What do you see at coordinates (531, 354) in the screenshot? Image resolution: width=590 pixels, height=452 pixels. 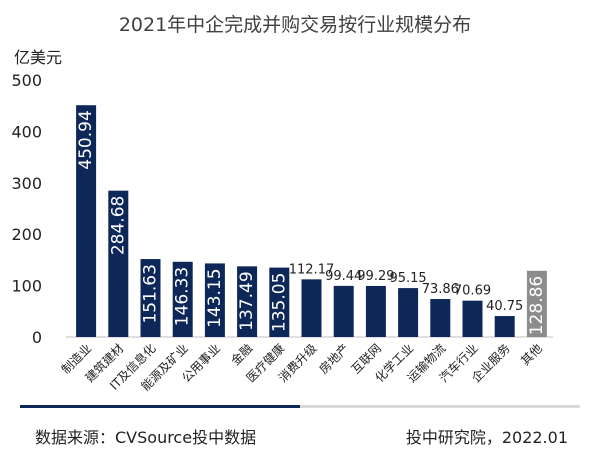 I see `category-label: 其他` at bounding box center [531, 354].